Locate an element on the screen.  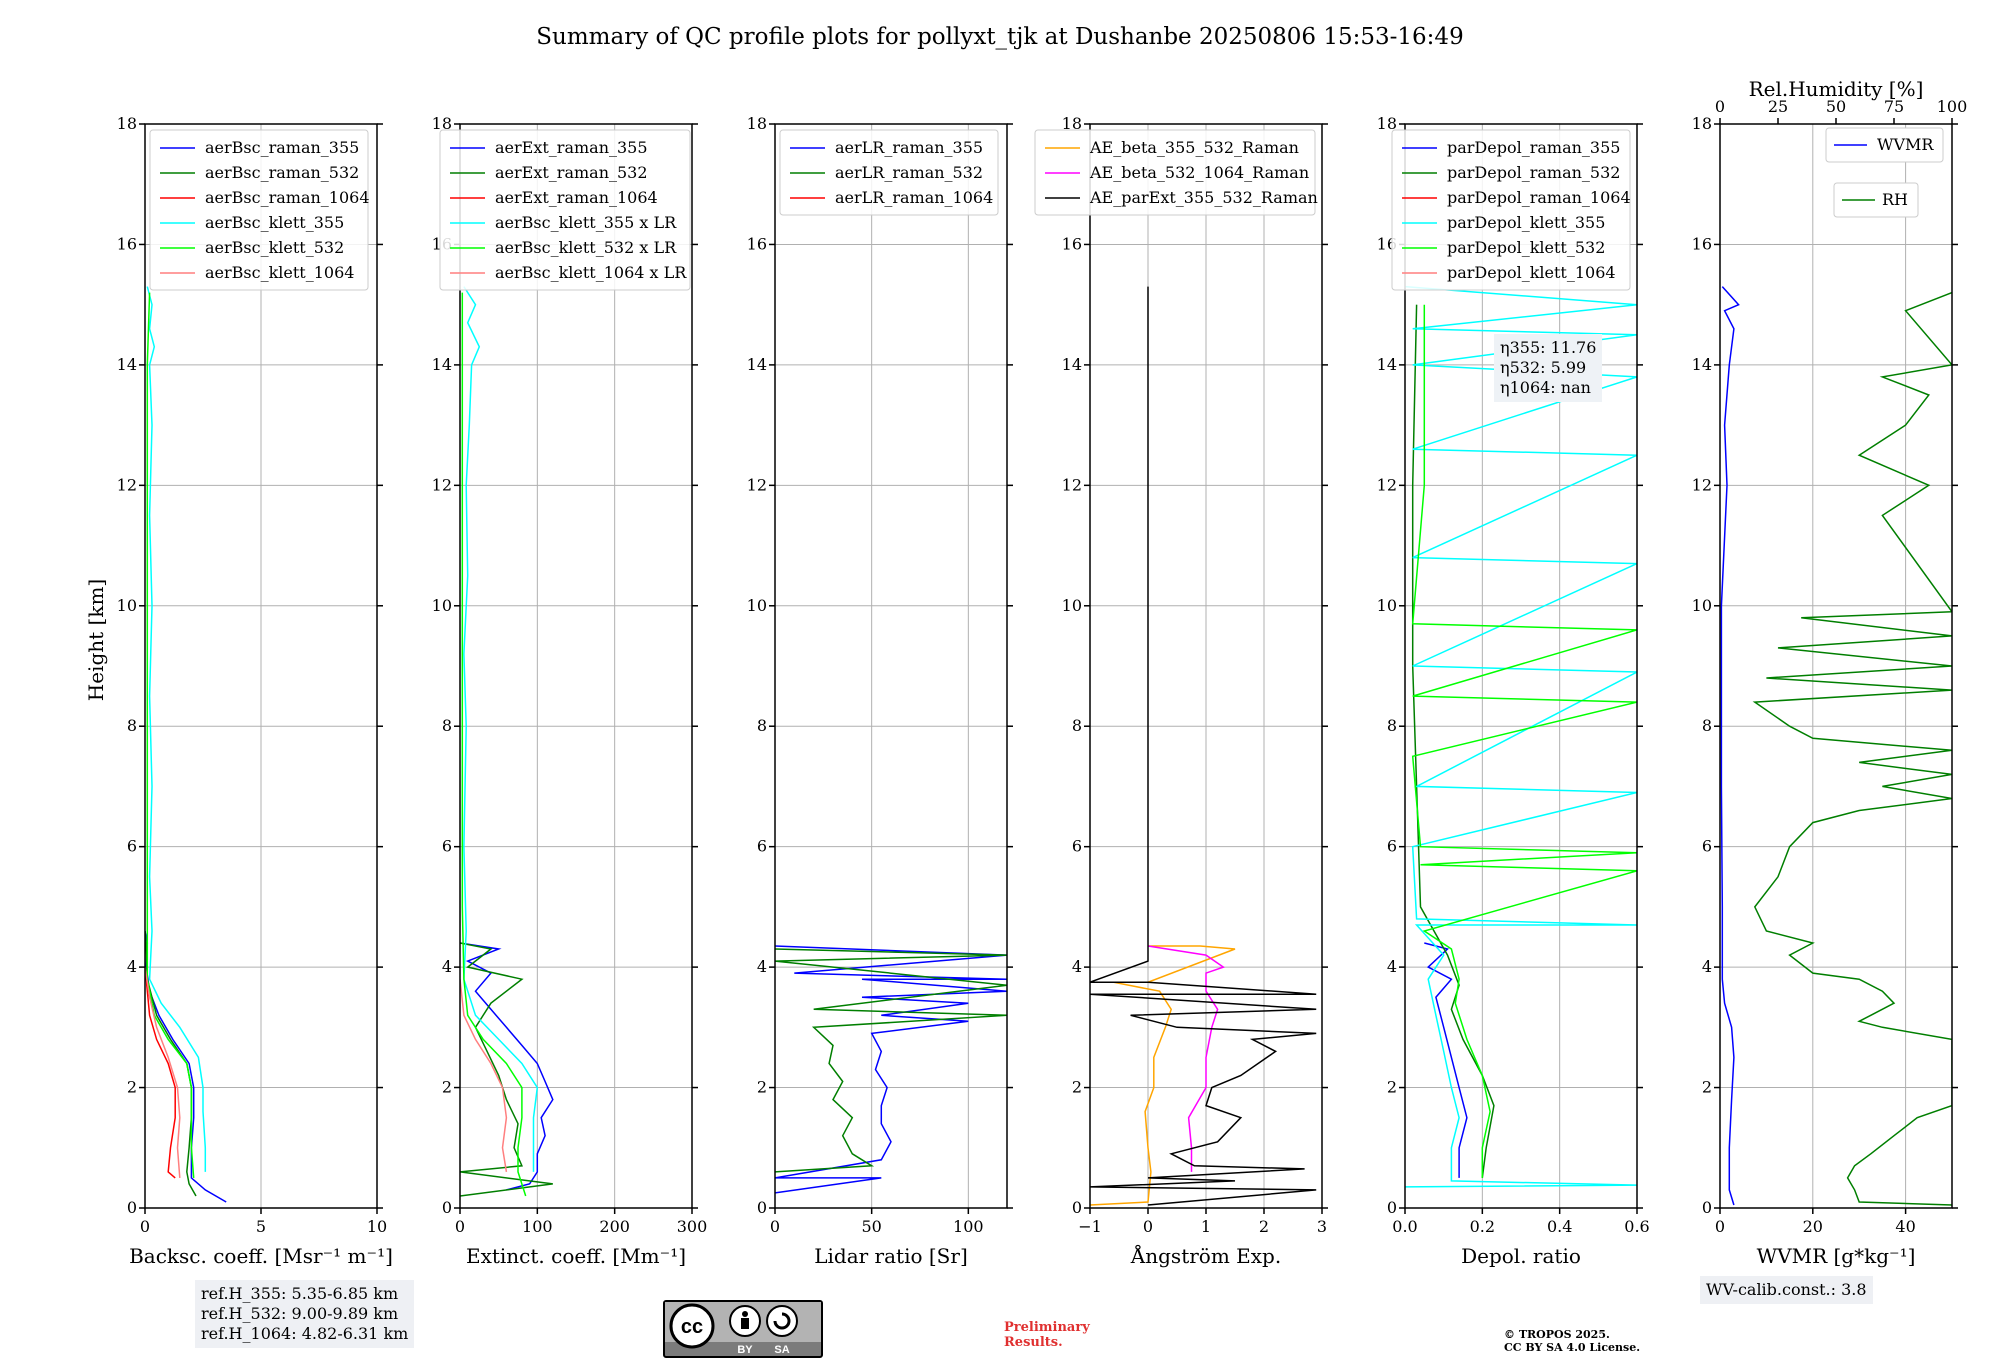
wv-calibration-note: WV-calib.const.: 3.8 is located at coordinates (1786, 1290).